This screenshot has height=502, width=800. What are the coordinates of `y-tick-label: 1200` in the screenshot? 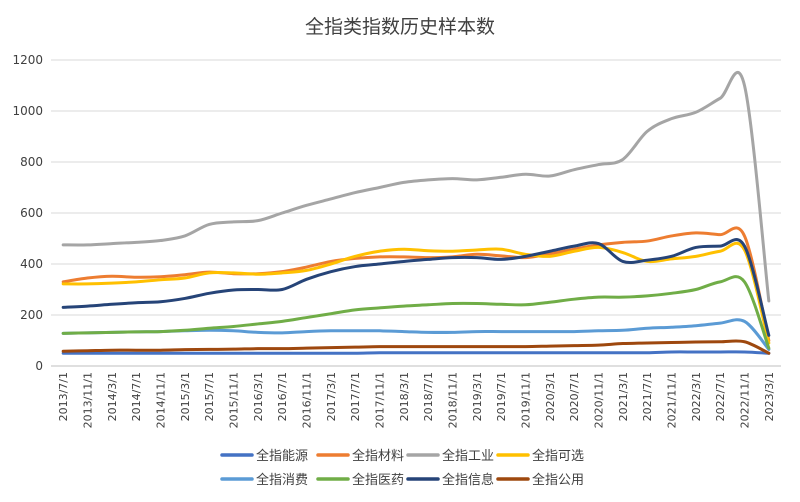 It's located at (27, 60).